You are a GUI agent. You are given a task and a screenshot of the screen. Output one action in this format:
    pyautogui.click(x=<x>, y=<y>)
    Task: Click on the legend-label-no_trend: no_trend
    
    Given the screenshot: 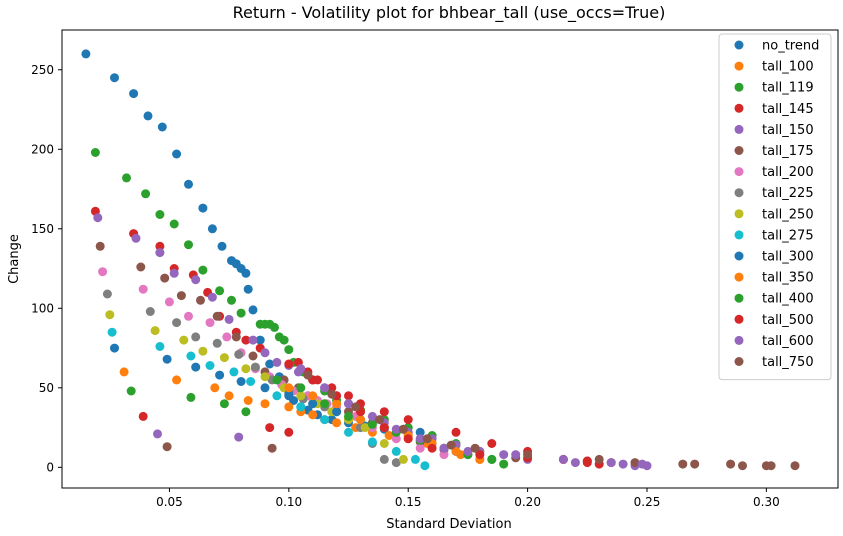 What is the action you would take?
    pyautogui.click(x=790, y=46)
    